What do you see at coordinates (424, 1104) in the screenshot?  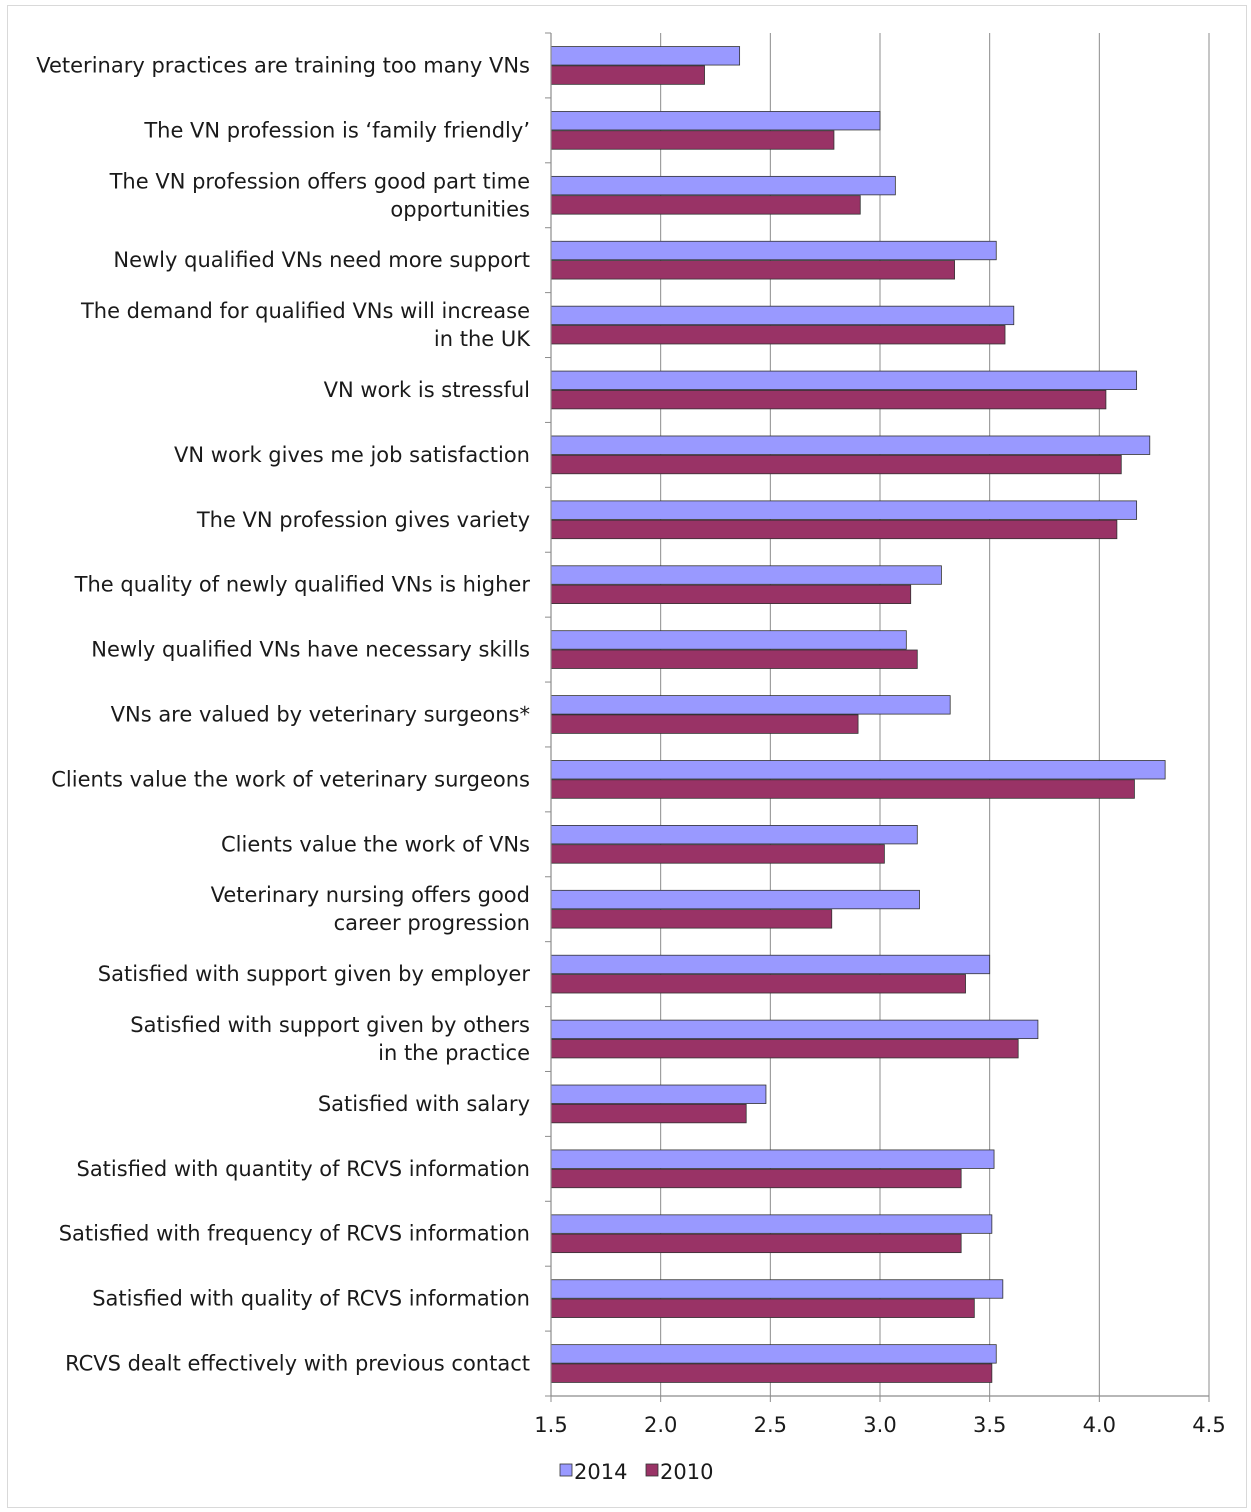 I see `category-label: Satisfied with salary` at bounding box center [424, 1104].